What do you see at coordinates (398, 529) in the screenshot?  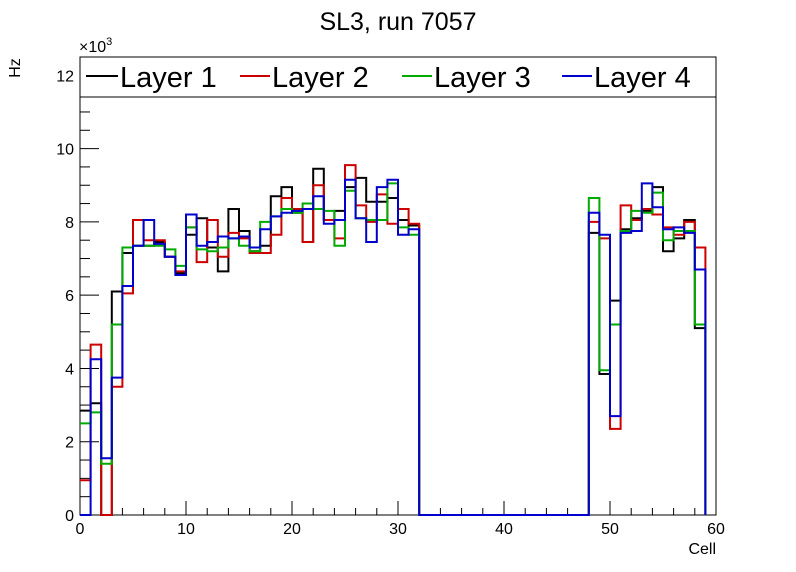 I see `x-tick-label: 30` at bounding box center [398, 529].